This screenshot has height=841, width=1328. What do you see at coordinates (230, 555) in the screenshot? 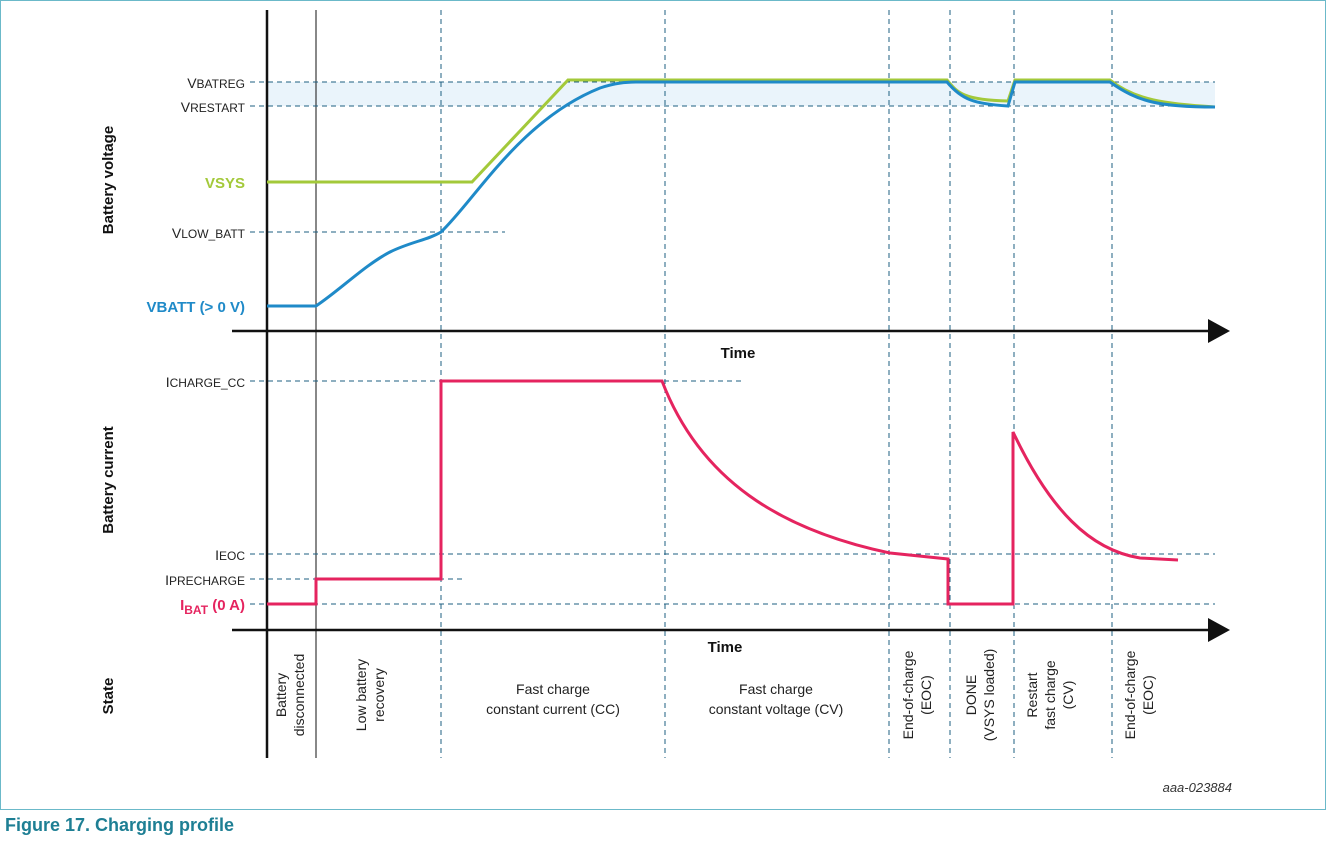
I see `ieoc-label: IEOC` at bounding box center [230, 555].